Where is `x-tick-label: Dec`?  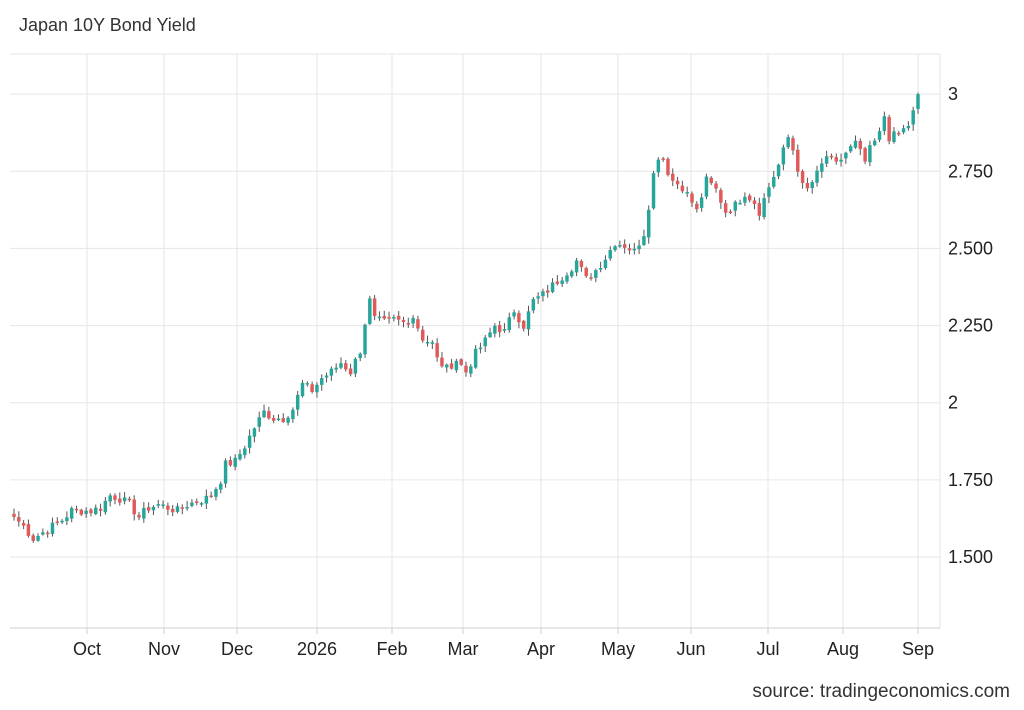
x-tick-label: Dec is located at coordinates (237, 649).